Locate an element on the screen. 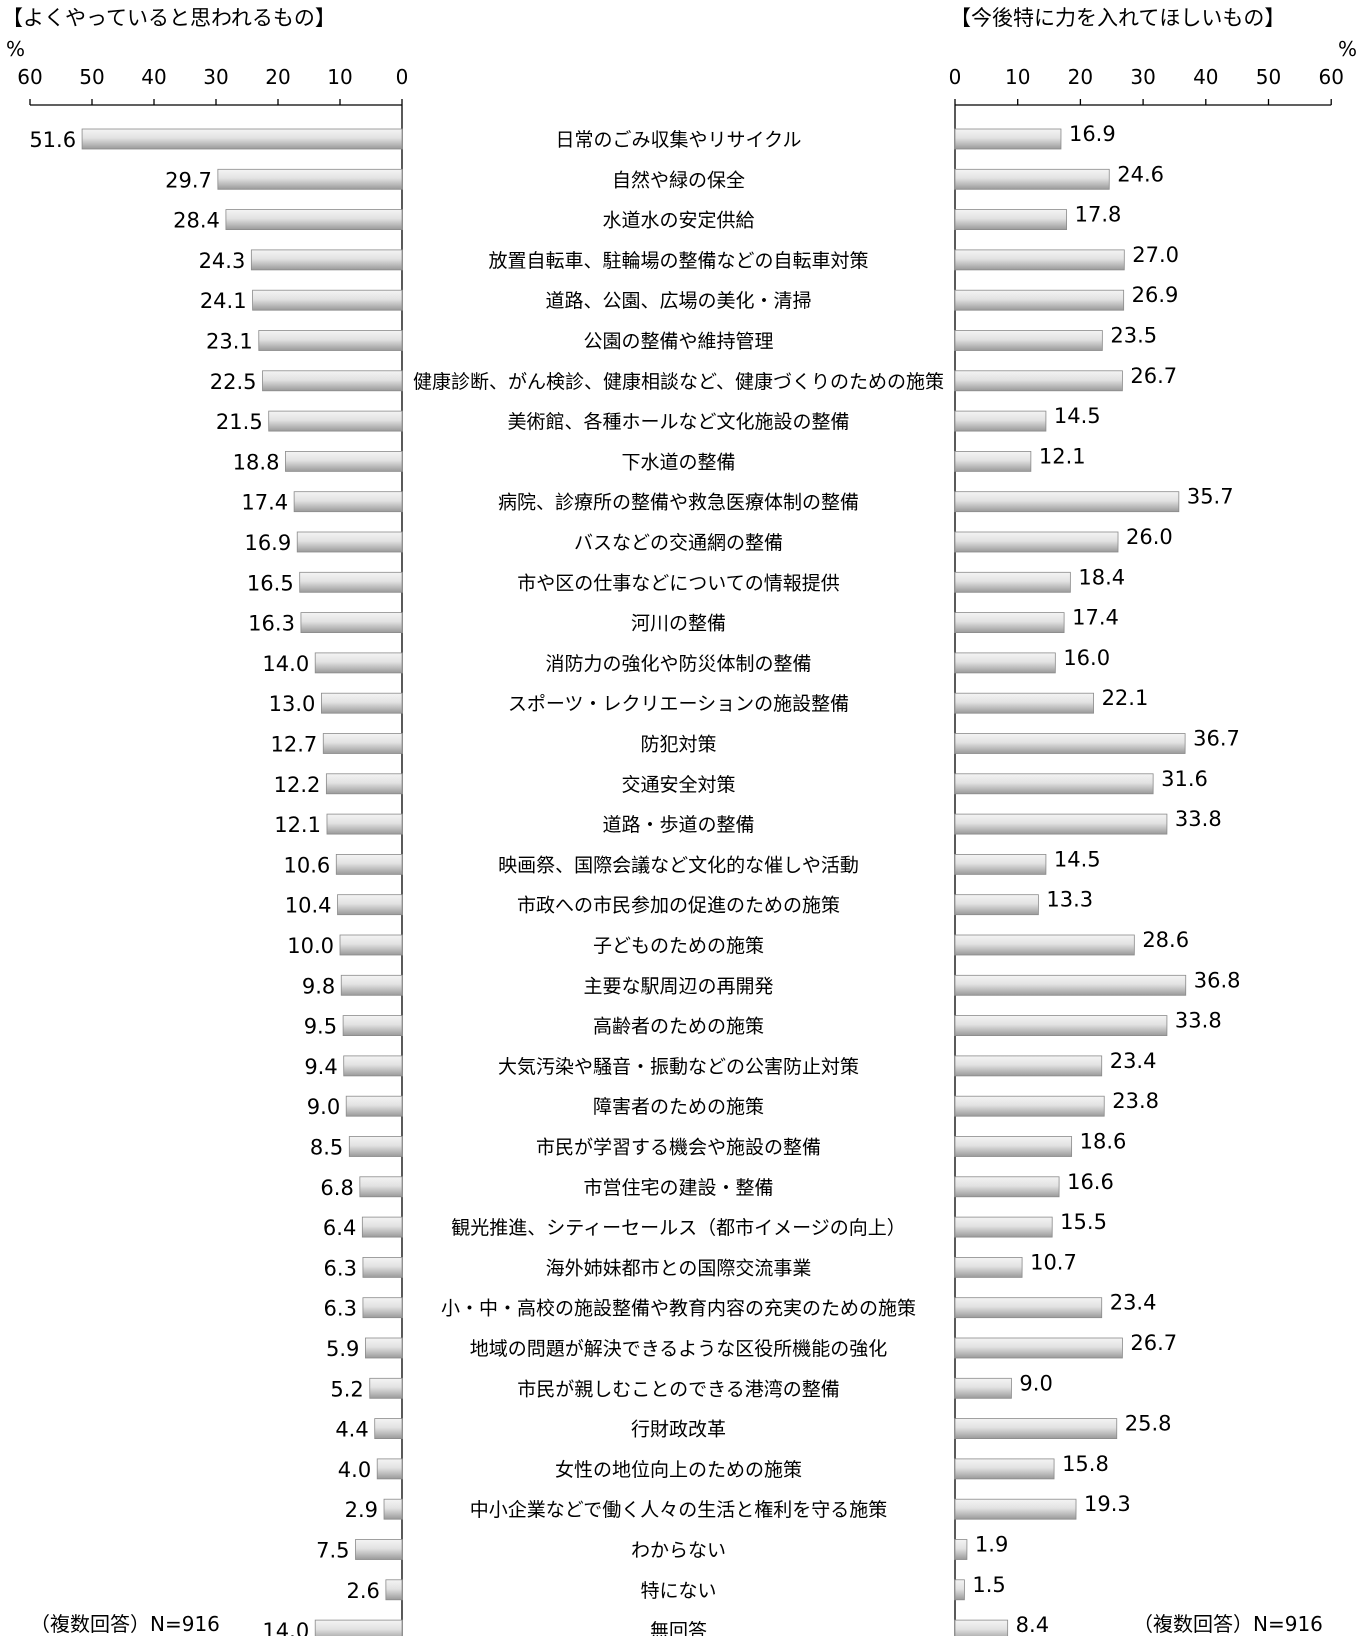 Image resolution: width=1367 pixels, height=1636 pixels. category-label: 消防力の強化や防災体制の整備 is located at coordinates (678, 664).